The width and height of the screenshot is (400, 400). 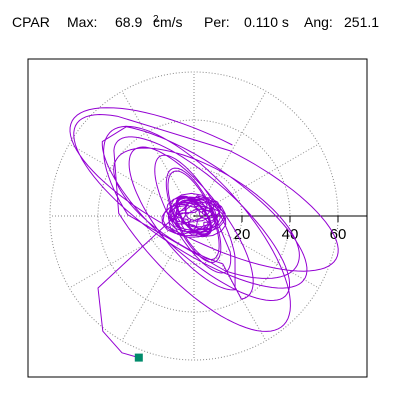 What do you see at coordinates (242, 234) in the screenshot?
I see `x-tick-label-0: 20` at bounding box center [242, 234].